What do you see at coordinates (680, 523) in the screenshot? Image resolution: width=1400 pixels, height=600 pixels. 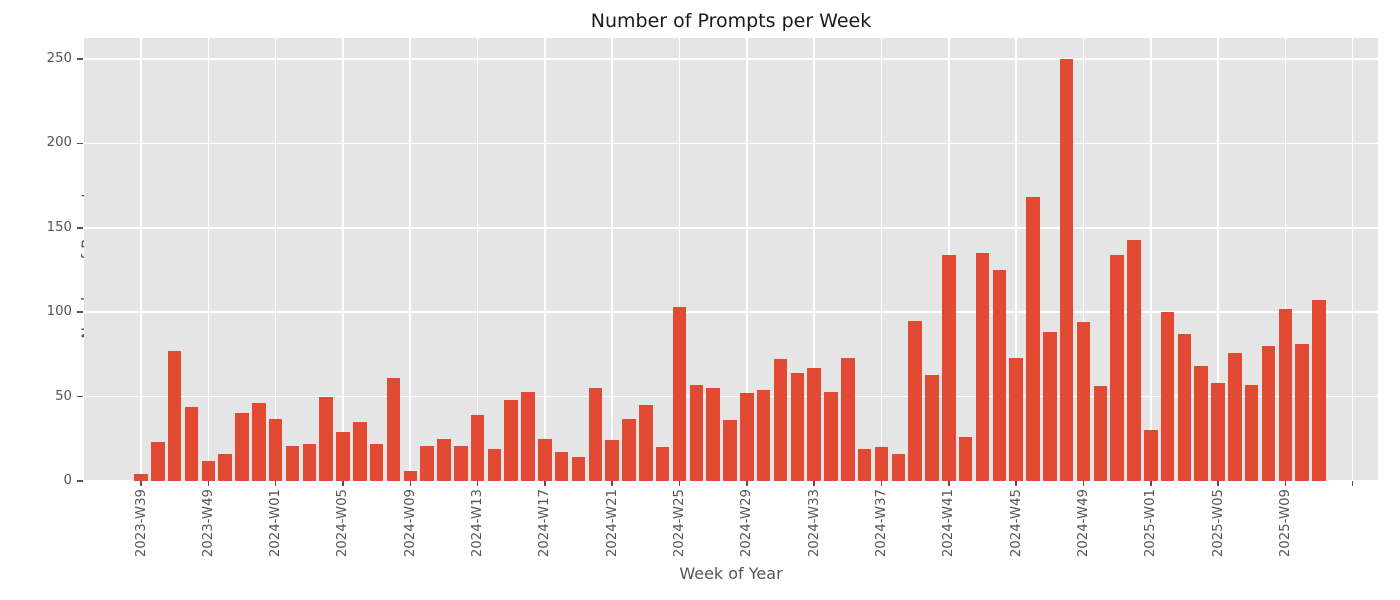 I see `x-tick-label: 2024-W25` at bounding box center [680, 523].